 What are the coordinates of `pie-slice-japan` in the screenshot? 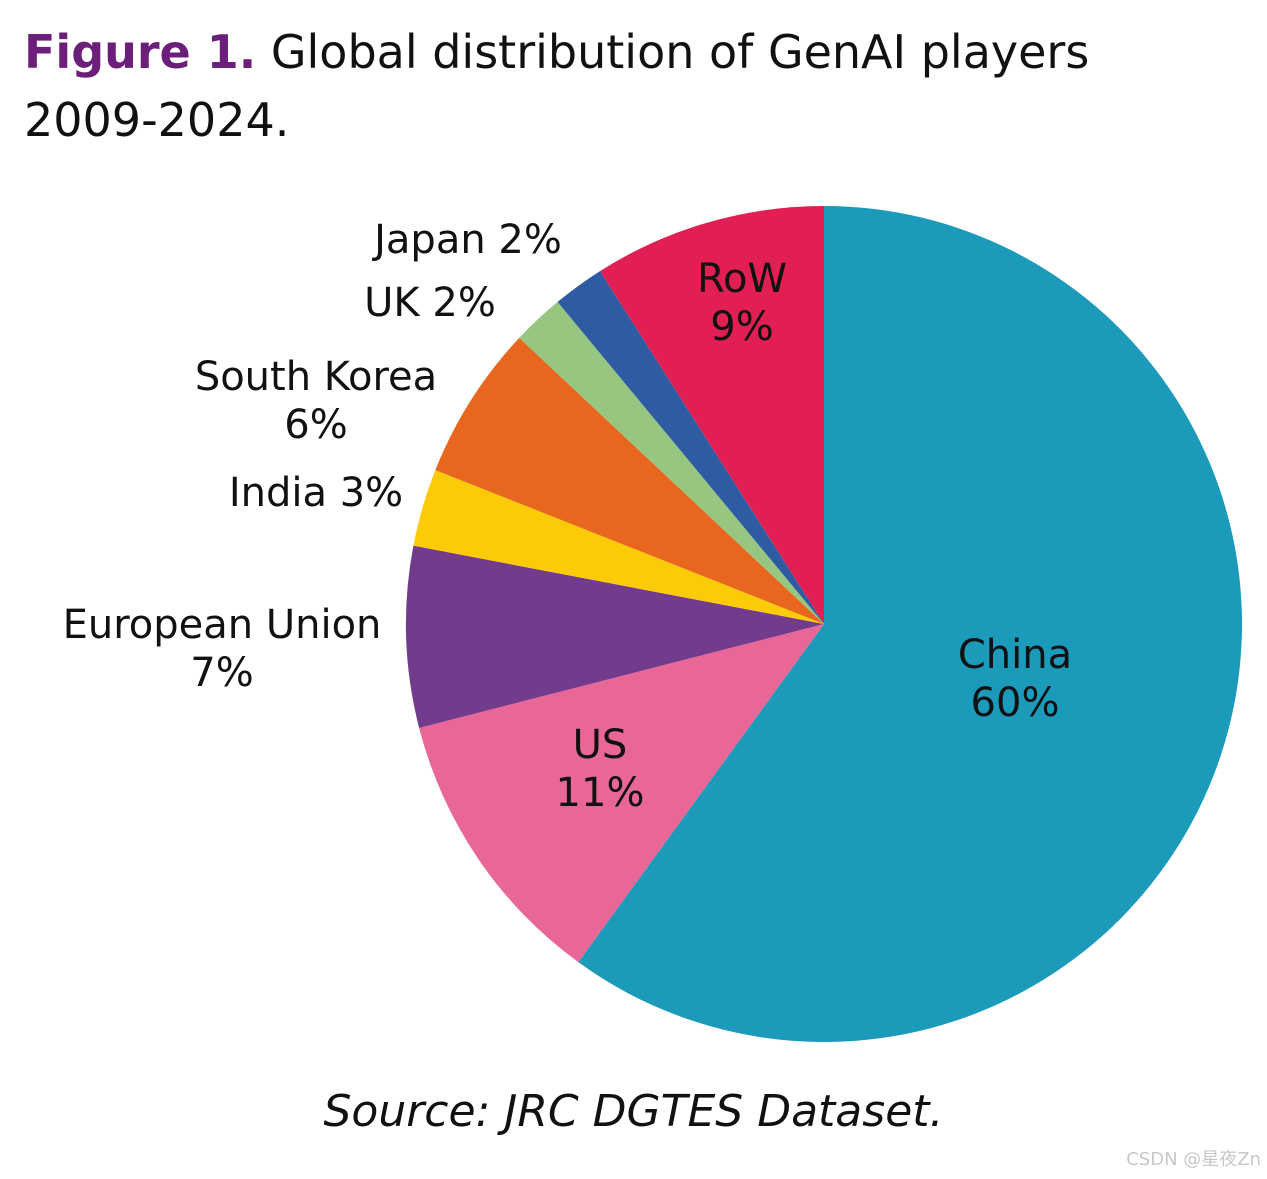 It's located at (690, 447).